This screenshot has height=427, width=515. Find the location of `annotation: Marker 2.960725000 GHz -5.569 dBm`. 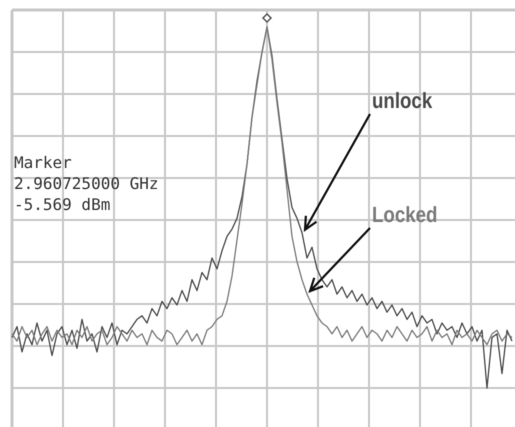

annotation: Marker 2.960725000 GHz -5.569 dBm is located at coordinates (86, 183).